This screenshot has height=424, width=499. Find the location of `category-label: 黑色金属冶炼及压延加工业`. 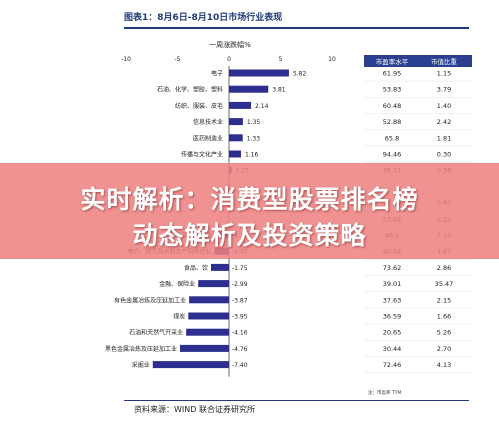

category-label: 黑色金属冶炼及压延加工业 is located at coordinates (141, 349).